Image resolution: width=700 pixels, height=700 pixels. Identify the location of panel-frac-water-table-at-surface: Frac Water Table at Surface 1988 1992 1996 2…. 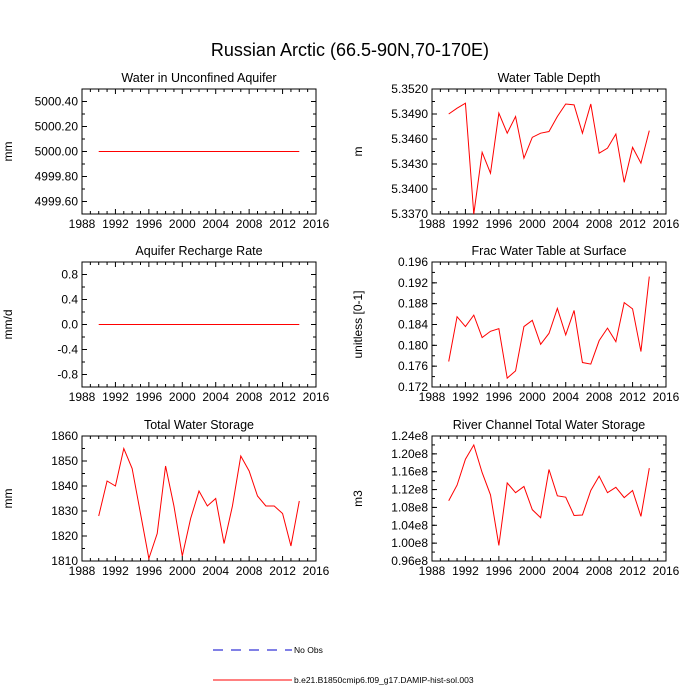
(515, 324).